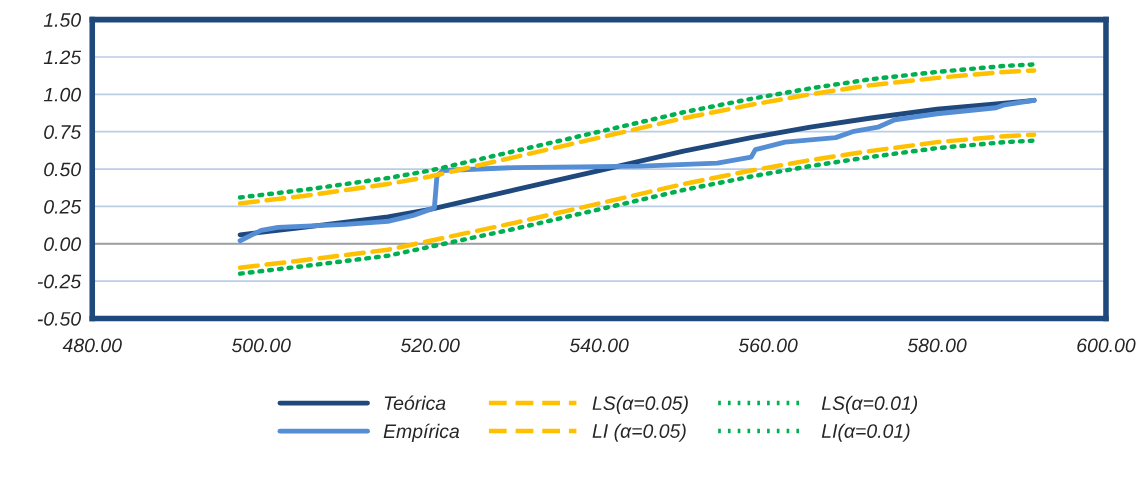  Describe the element at coordinates (62, 57) in the screenshot. I see `y-tick-label: 1.25` at that location.